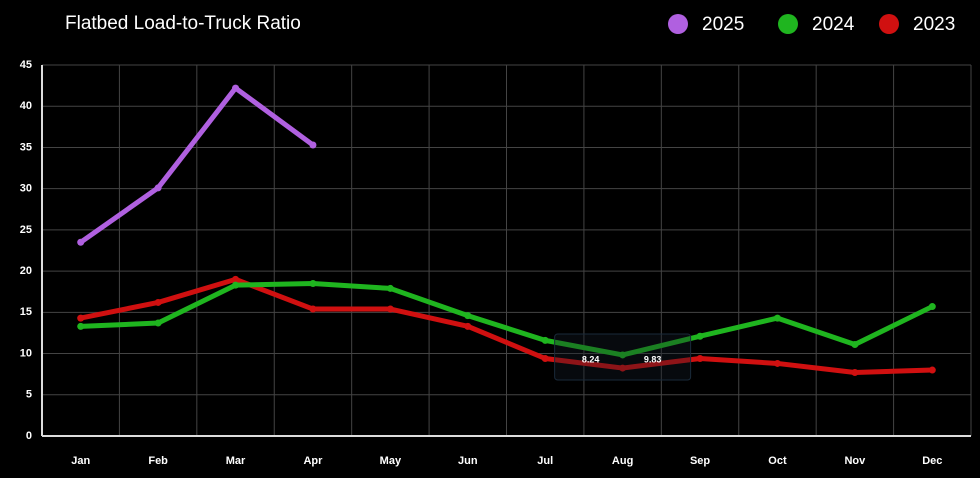 Image resolution: width=980 pixels, height=478 pixels. What do you see at coordinates (26, 312) in the screenshot?
I see `y-tick-label: 15` at bounding box center [26, 312].